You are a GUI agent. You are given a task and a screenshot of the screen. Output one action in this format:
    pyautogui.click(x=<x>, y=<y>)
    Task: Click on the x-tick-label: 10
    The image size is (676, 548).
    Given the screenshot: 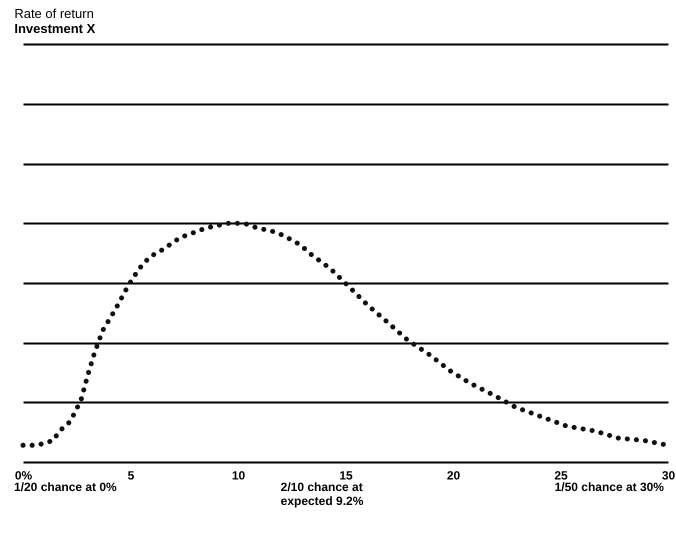 What is the action you would take?
    pyautogui.click(x=239, y=475)
    